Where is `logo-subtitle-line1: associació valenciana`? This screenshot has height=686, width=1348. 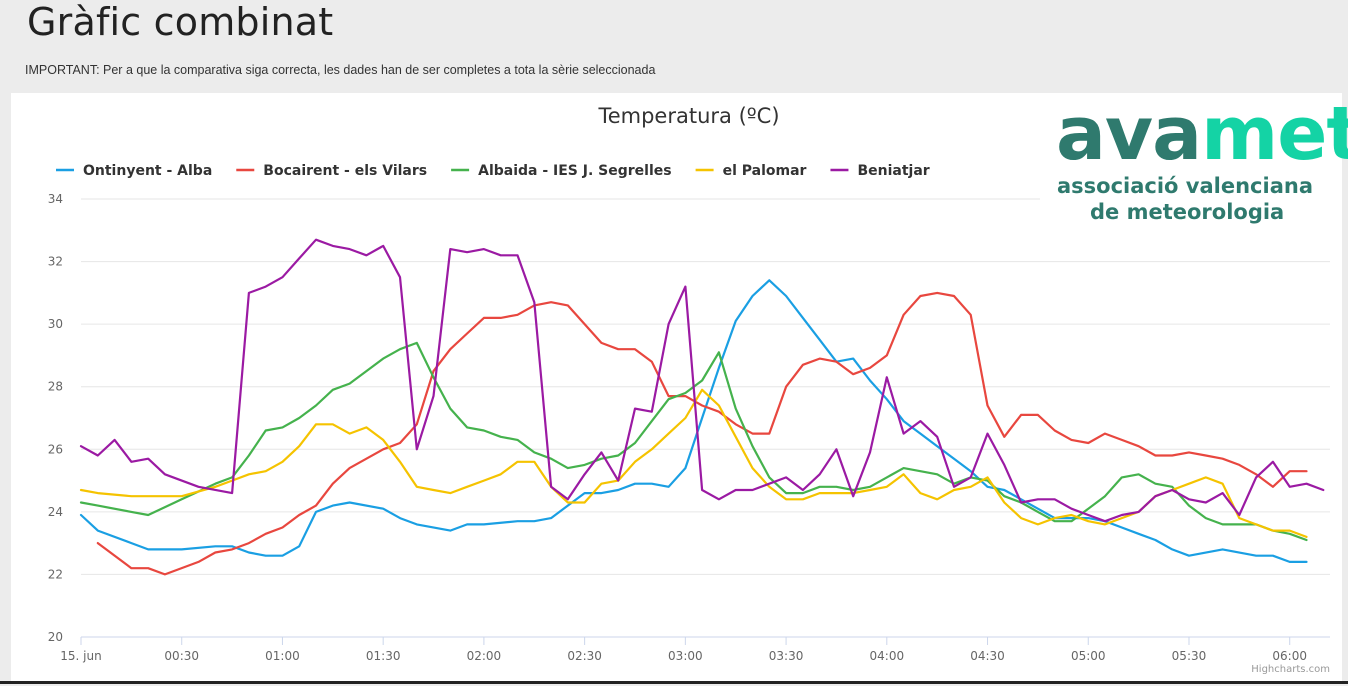
logo-subtitle-line1: associació valenciana is located at coordinates (1185, 186).